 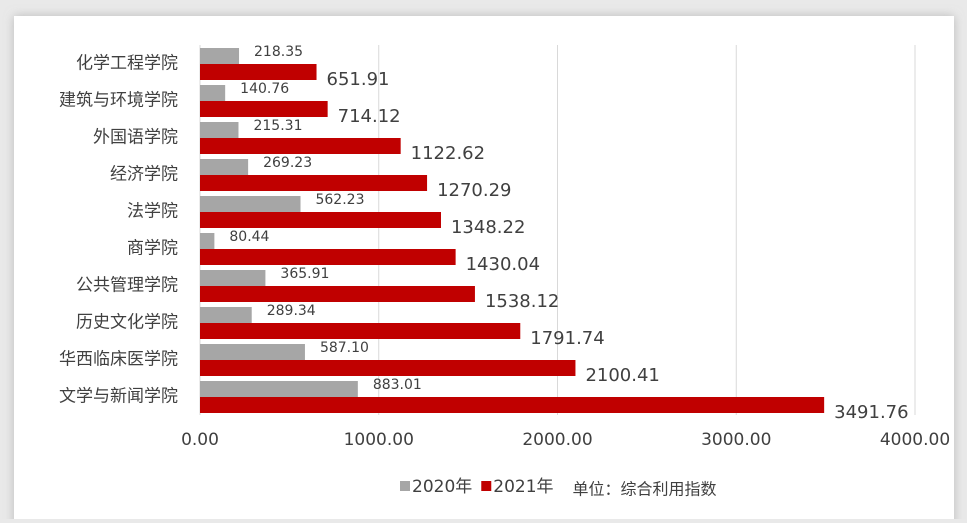 I want to click on data-label: 1122.62, so click(x=448, y=153).